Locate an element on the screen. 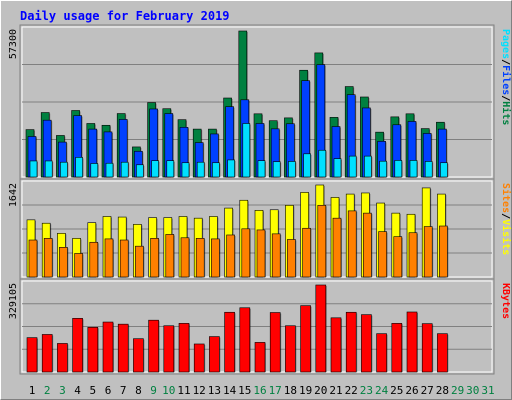  x-tick-label: 10 is located at coordinates (168, 390).